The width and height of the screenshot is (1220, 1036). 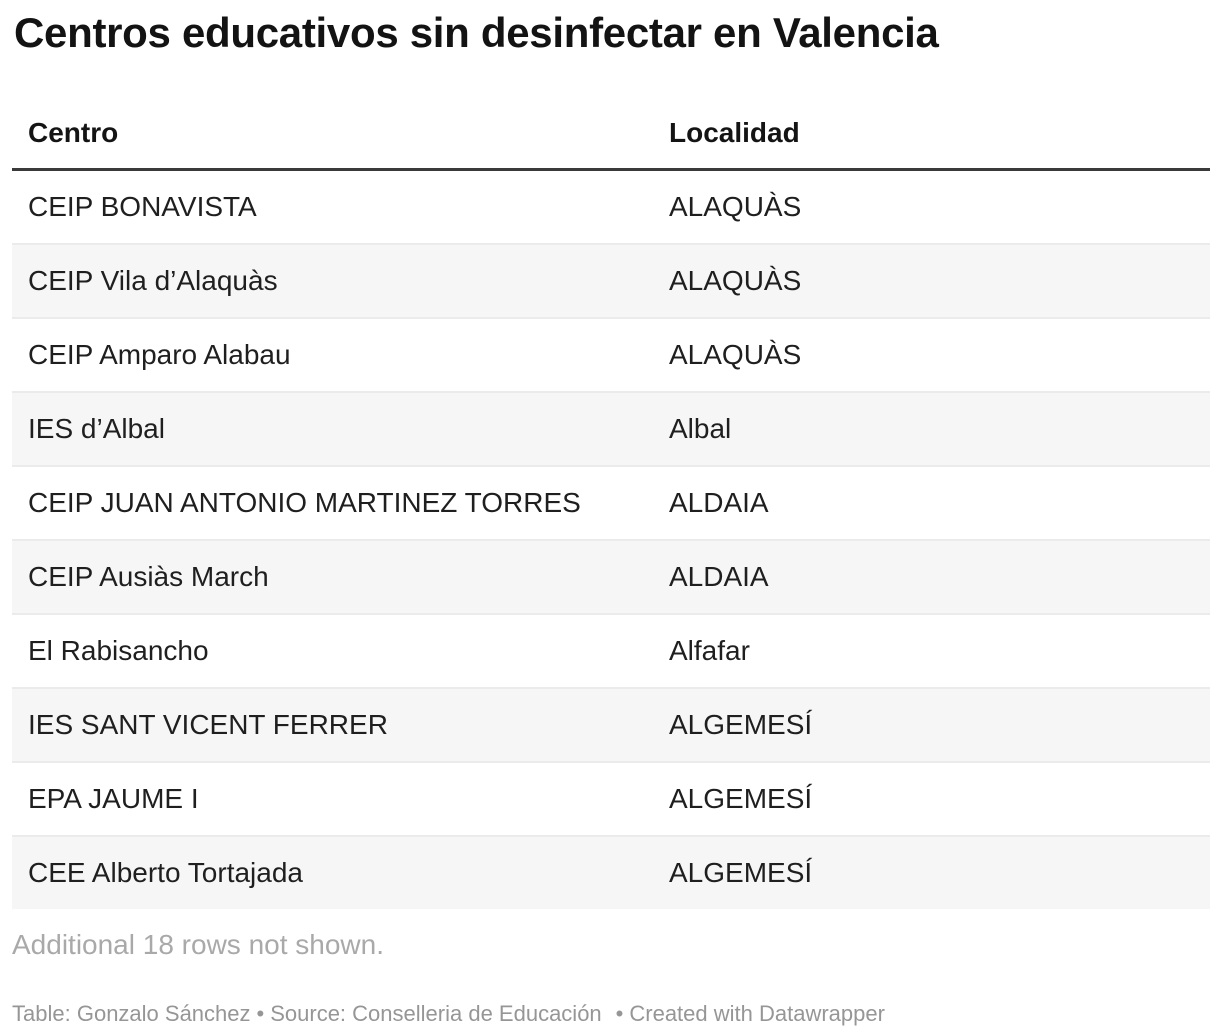 What do you see at coordinates (757, 1014) in the screenshot?
I see `datawrapper-attribution-link: Created with Datawrapper` at bounding box center [757, 1014].